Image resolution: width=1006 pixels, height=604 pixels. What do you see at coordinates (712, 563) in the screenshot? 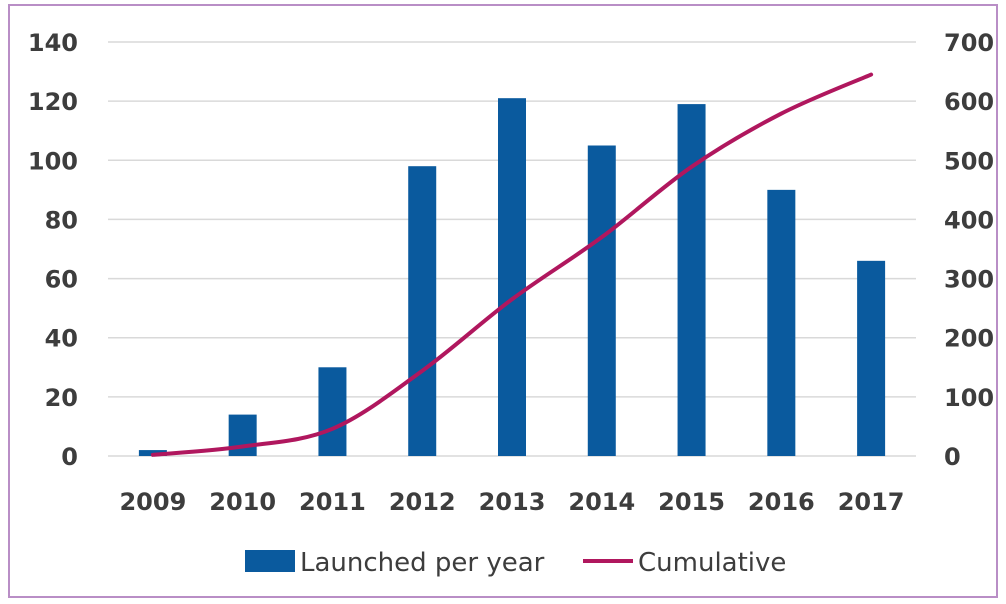
I see `legend-label-cumulative: Cumulative` at bounding box center [712, 563].